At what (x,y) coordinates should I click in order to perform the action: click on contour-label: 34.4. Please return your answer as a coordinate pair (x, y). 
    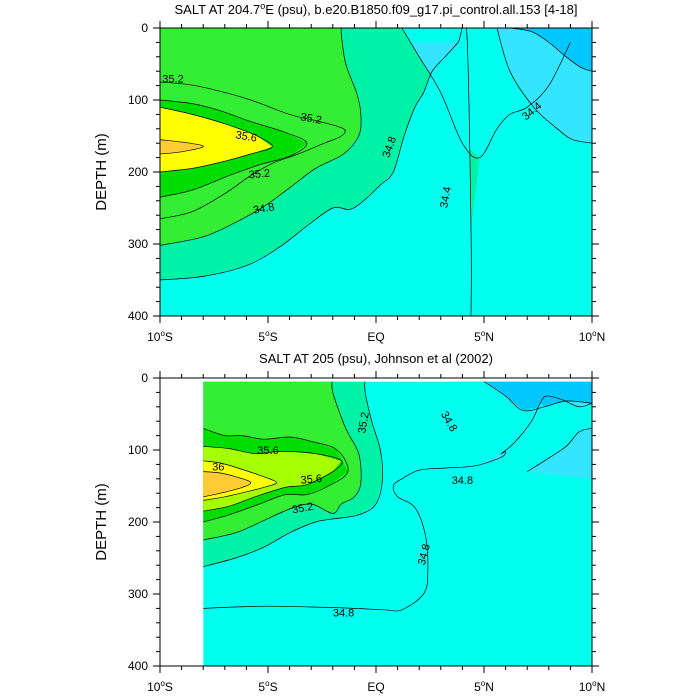
    Looking at the image, I should click on (446, 197).